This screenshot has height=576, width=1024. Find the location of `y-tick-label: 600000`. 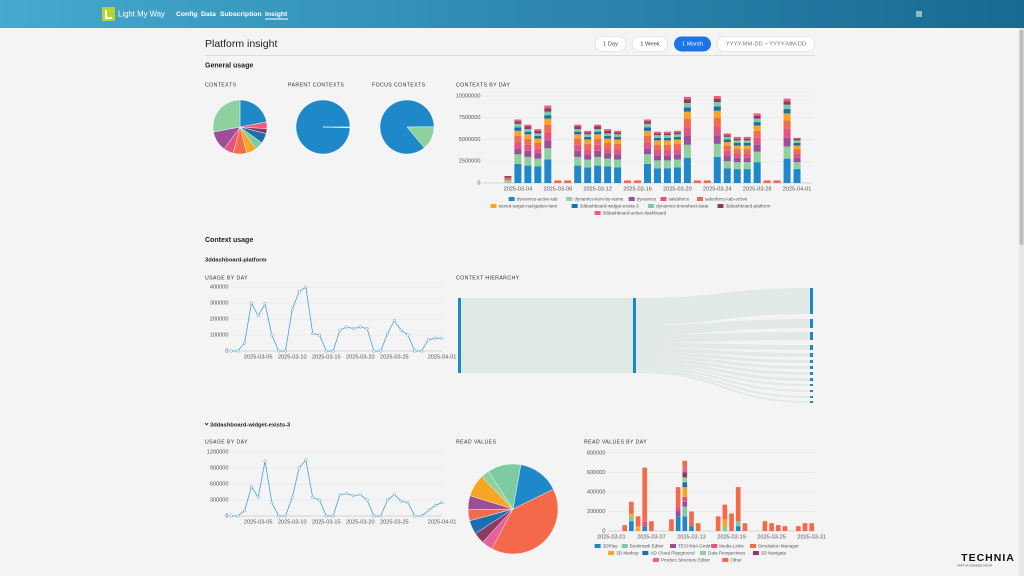

y-tick-label: 600000 is located at coordinates (596, 473).